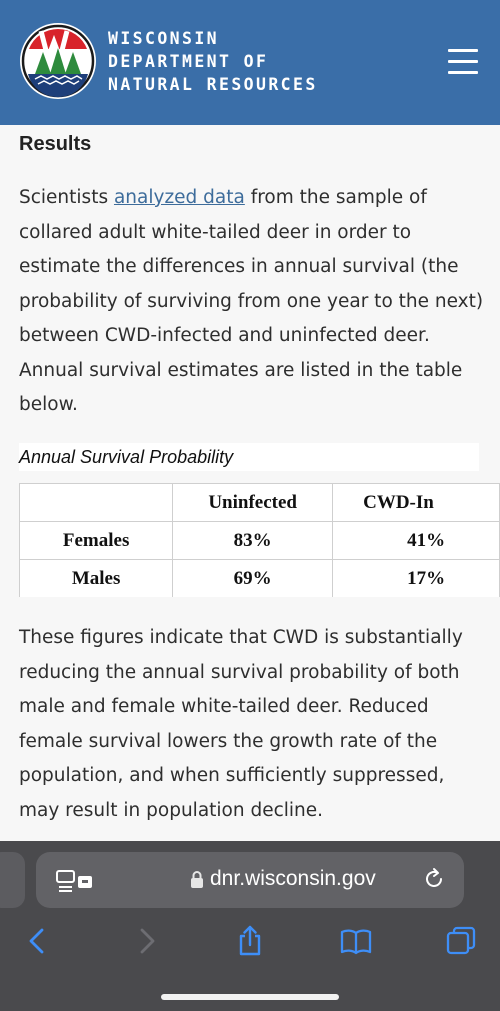  Describe the element at coordinates (461, 941) in the screenshot. I see `tabs-icon` at that location.